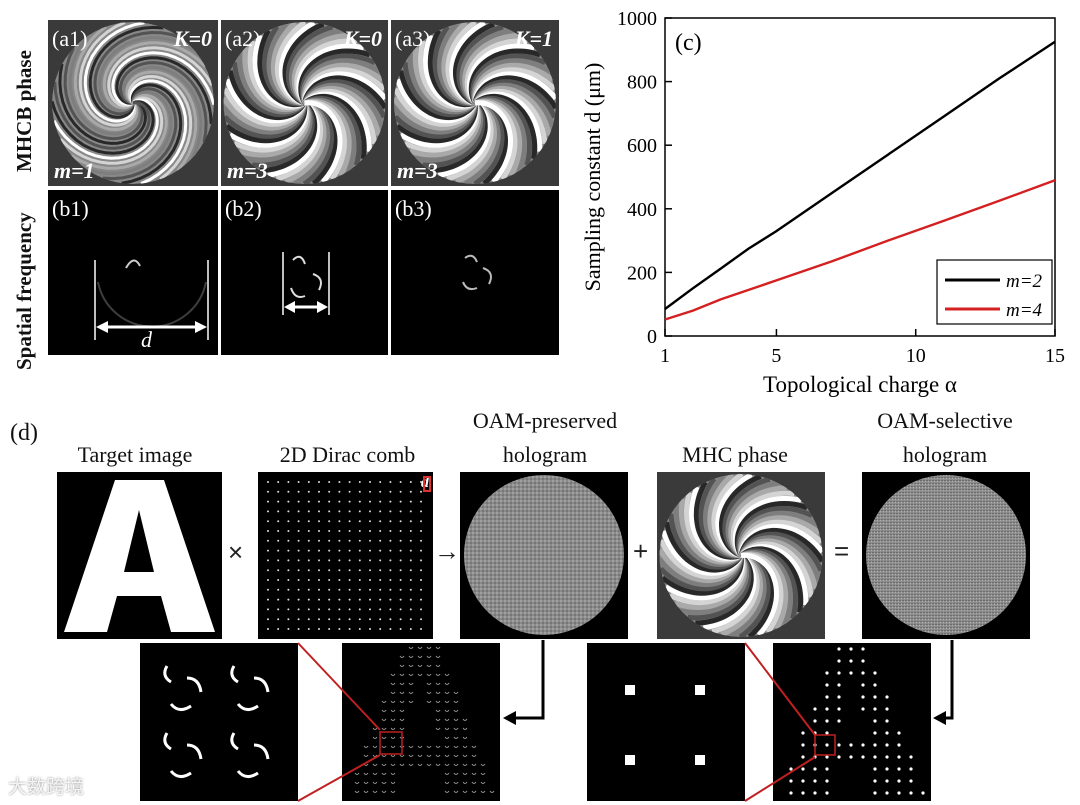 The height and width of the screenshot is (805, 1080). I want to click on panel-a2: (a2) K=0 m=3, so click(304, 103).